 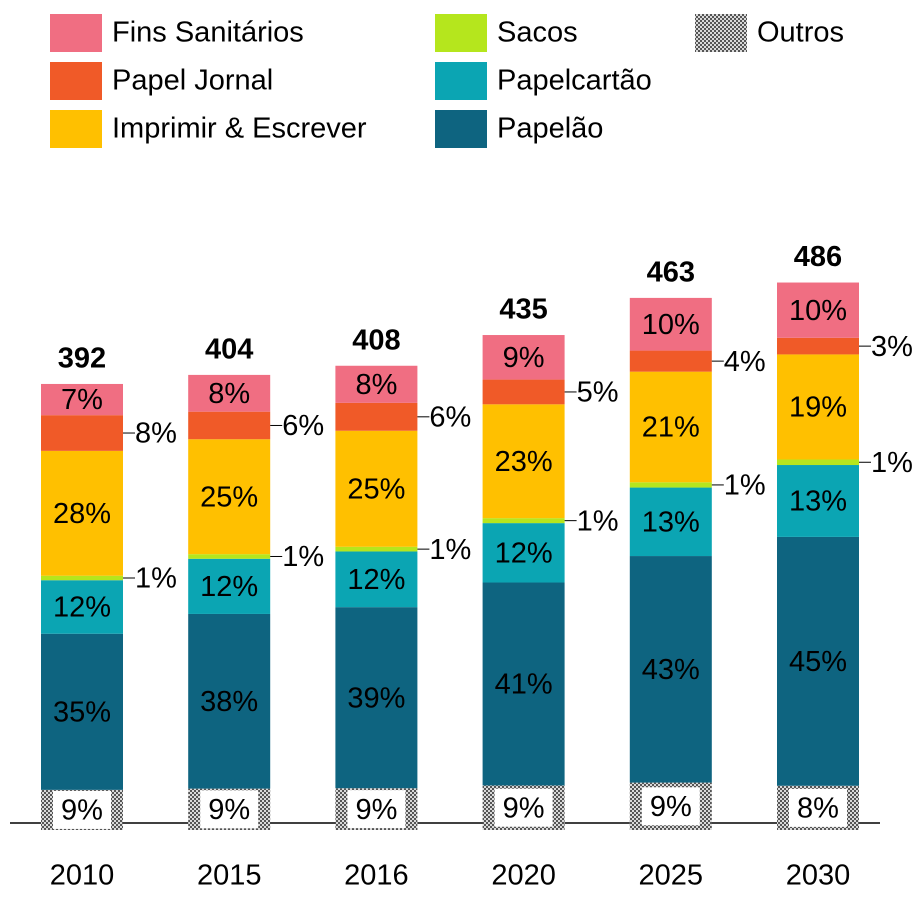 I want to click on total-label: 404, so click(x=229, y=350).